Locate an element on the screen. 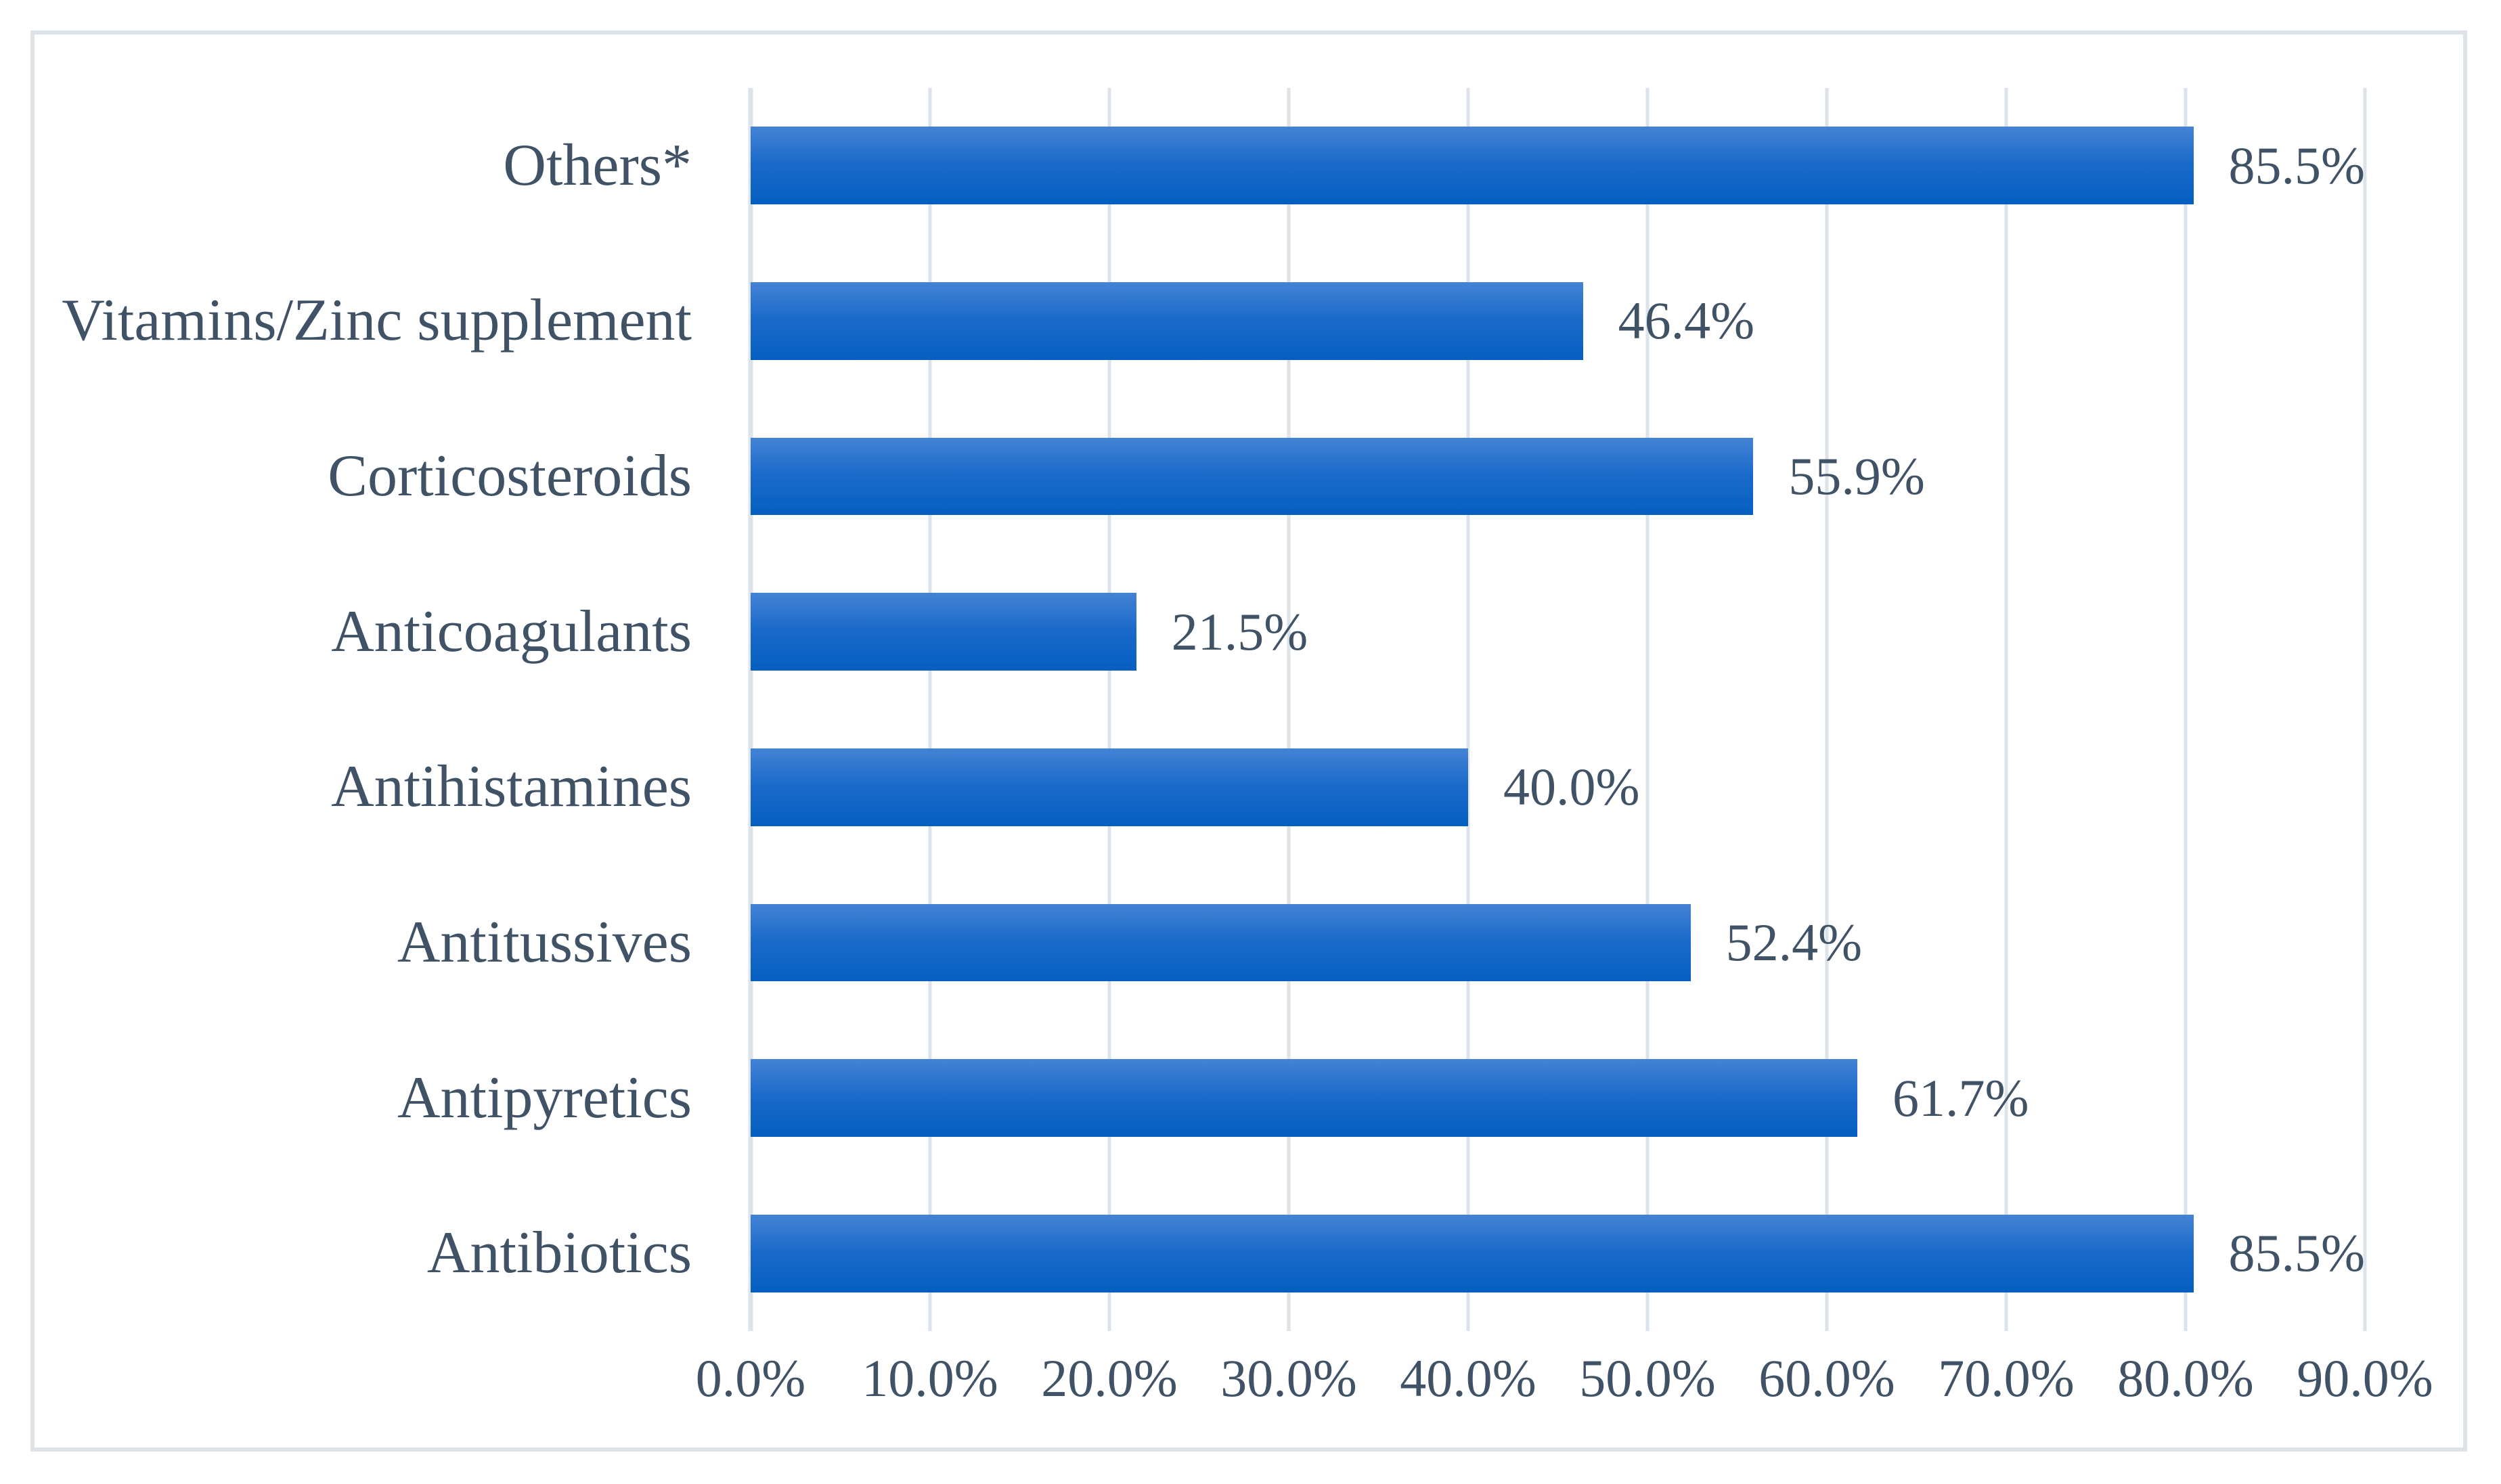  x-tick-label: 10.0% is located at coordinates (930, 1378).